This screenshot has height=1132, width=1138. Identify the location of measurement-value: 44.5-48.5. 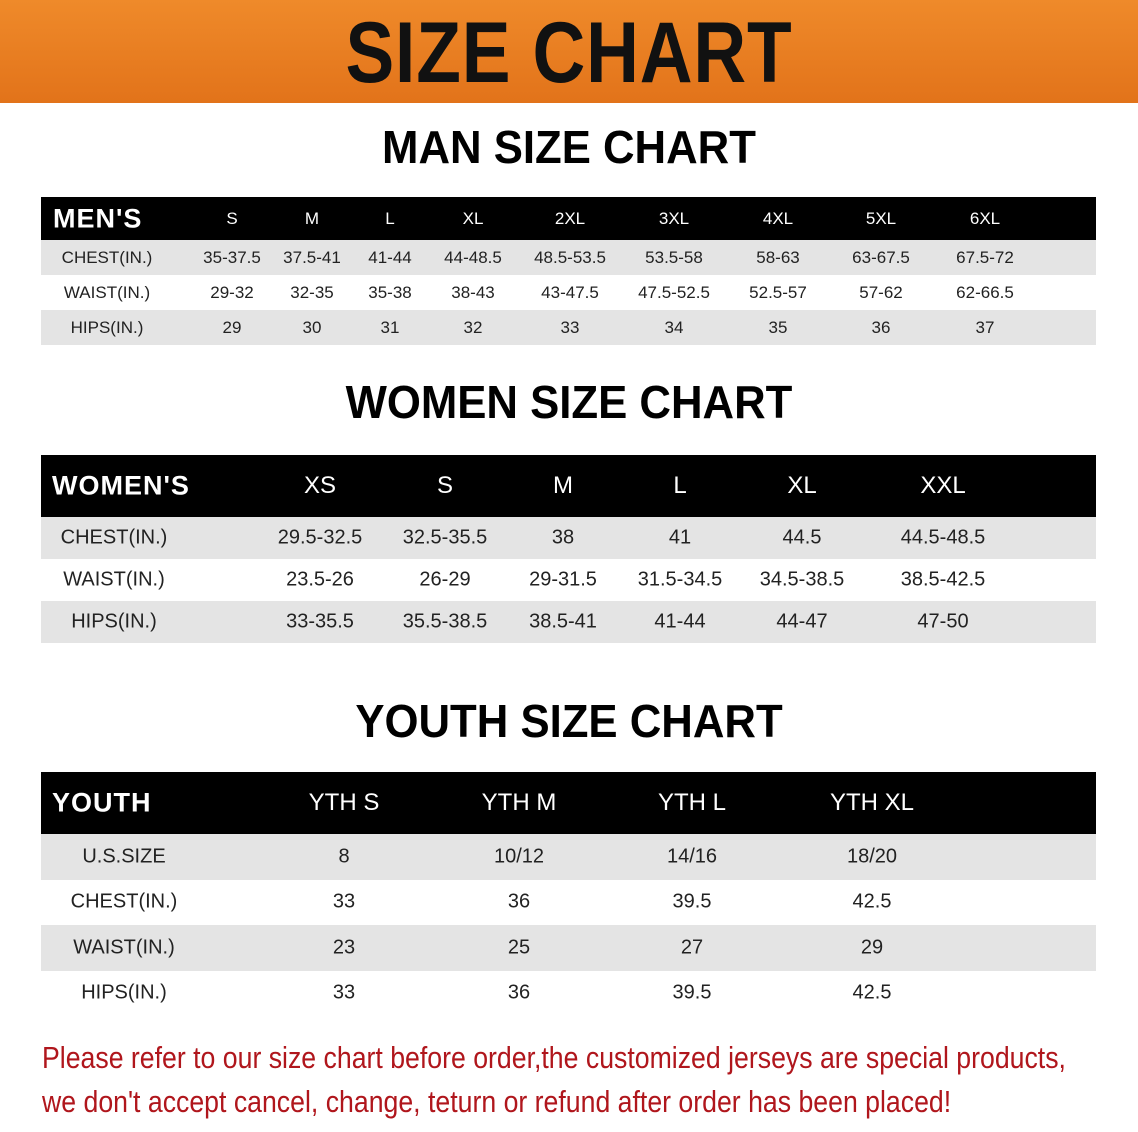
(943, 537).